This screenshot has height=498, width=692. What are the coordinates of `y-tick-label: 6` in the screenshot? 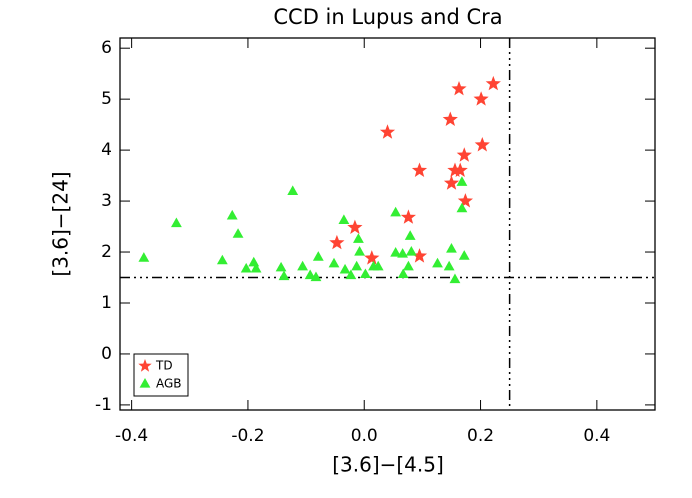 It's located at (106, 48).